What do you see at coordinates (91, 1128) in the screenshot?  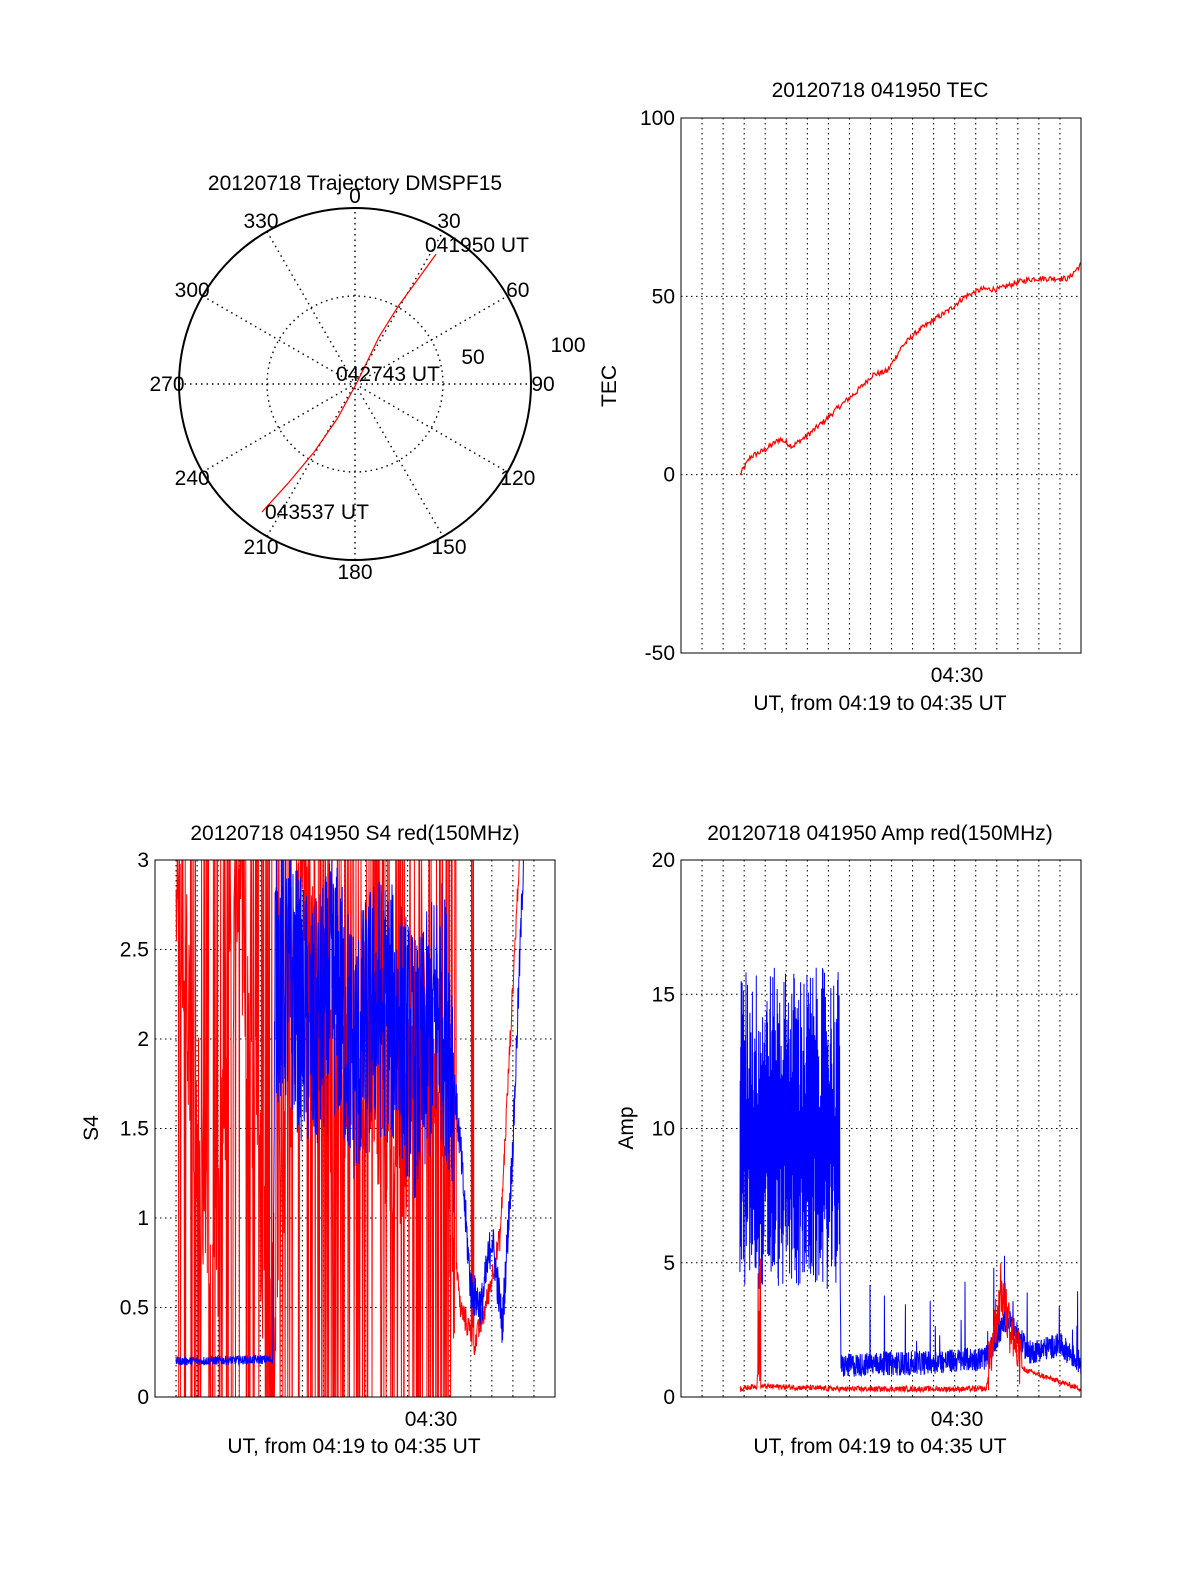 I see `s4-ylabel: S4` at bounding box center [91, 1128].